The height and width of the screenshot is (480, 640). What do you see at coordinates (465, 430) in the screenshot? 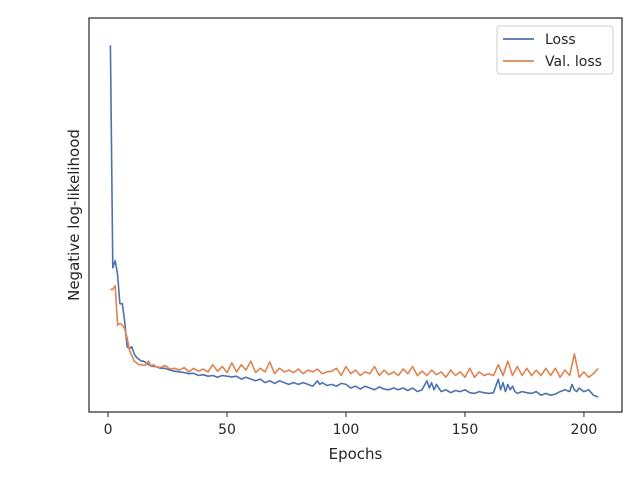
I see `x-tick-label: 150` at bounding box center [465, 430].